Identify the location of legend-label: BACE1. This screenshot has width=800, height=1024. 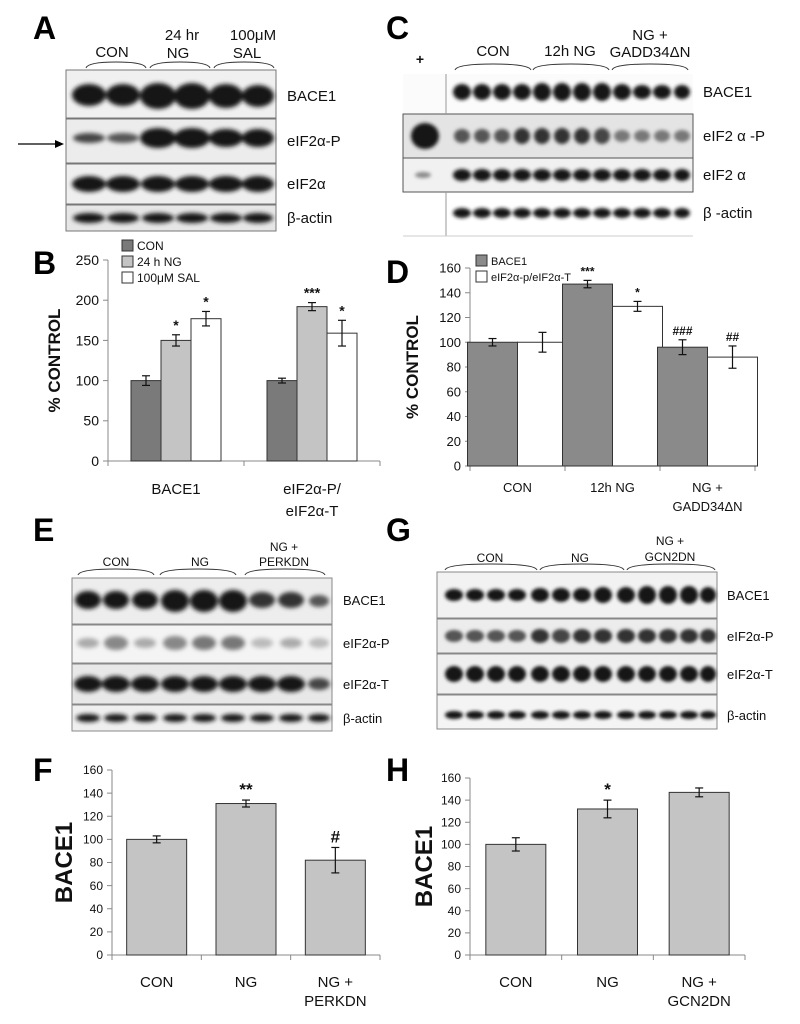
(509, 262).